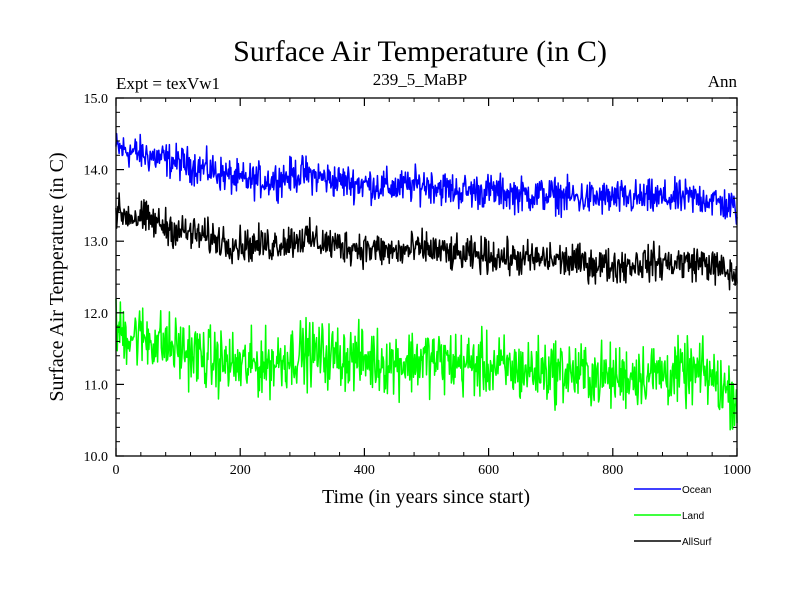  What do you see at coordinates (697, 542) in the screenshot?
I see `legend-label-allsurf: AllSurf` at bounding box center [697, 542].